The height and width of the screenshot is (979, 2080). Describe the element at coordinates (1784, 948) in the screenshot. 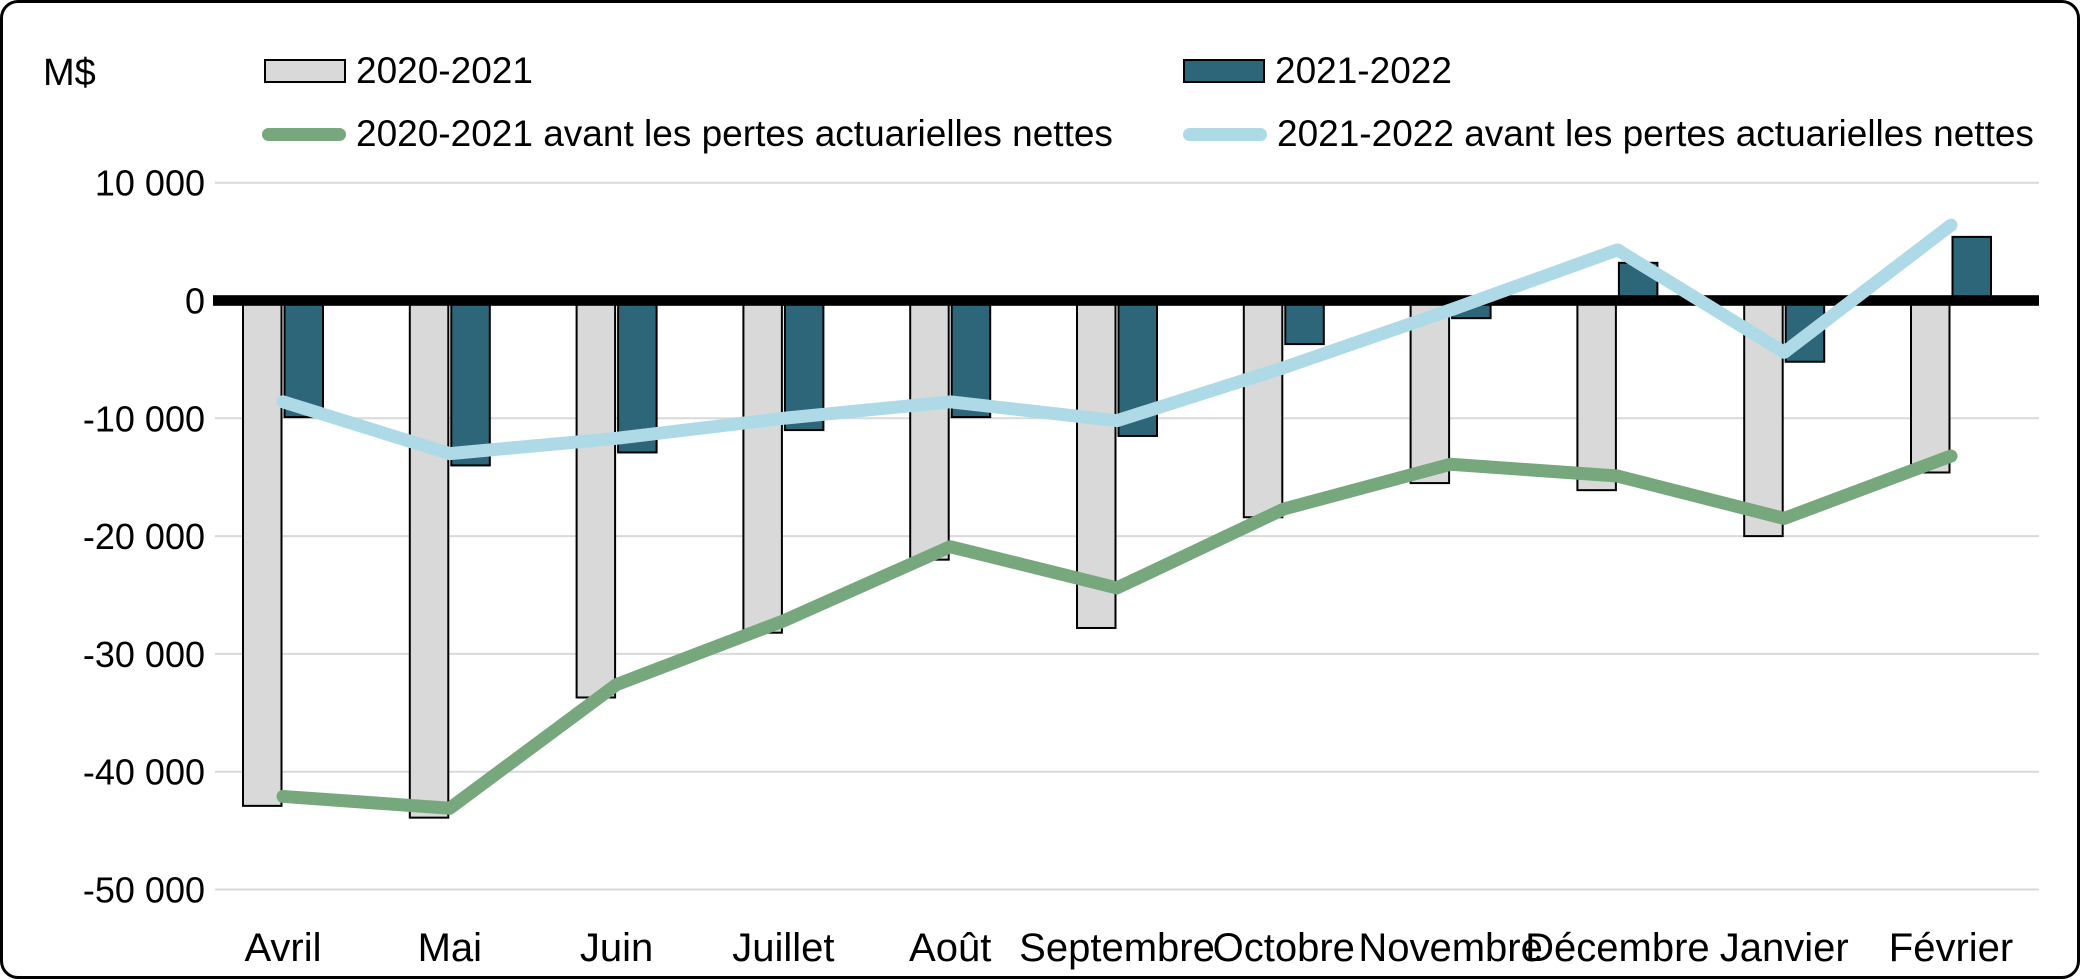

I see `x-axis-label: Janvier` at that location.